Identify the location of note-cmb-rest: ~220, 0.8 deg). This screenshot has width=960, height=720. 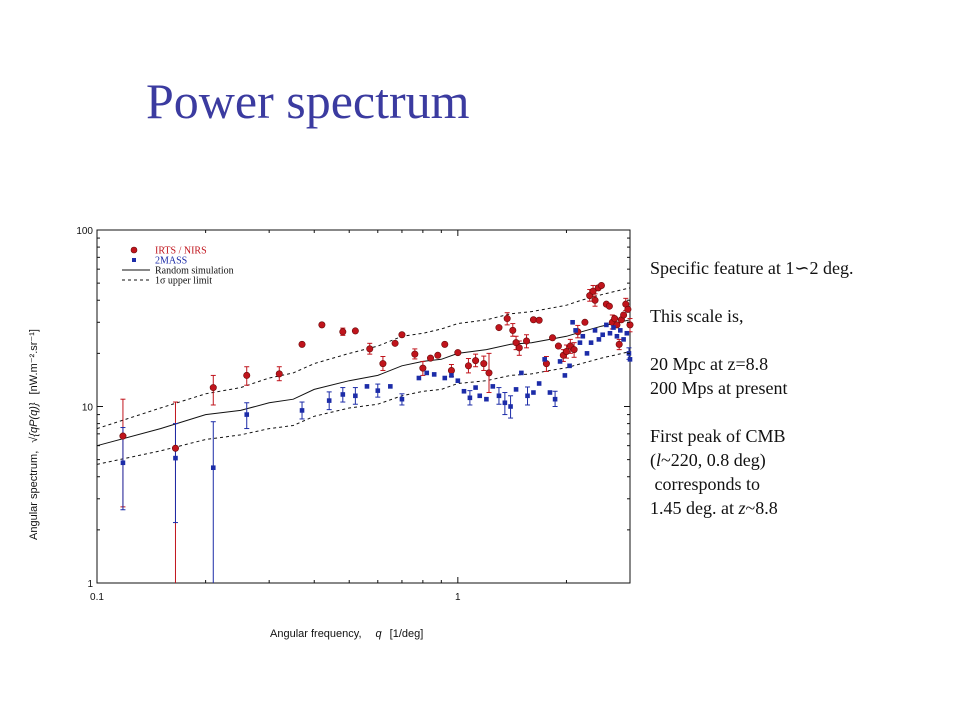
(713, 460).